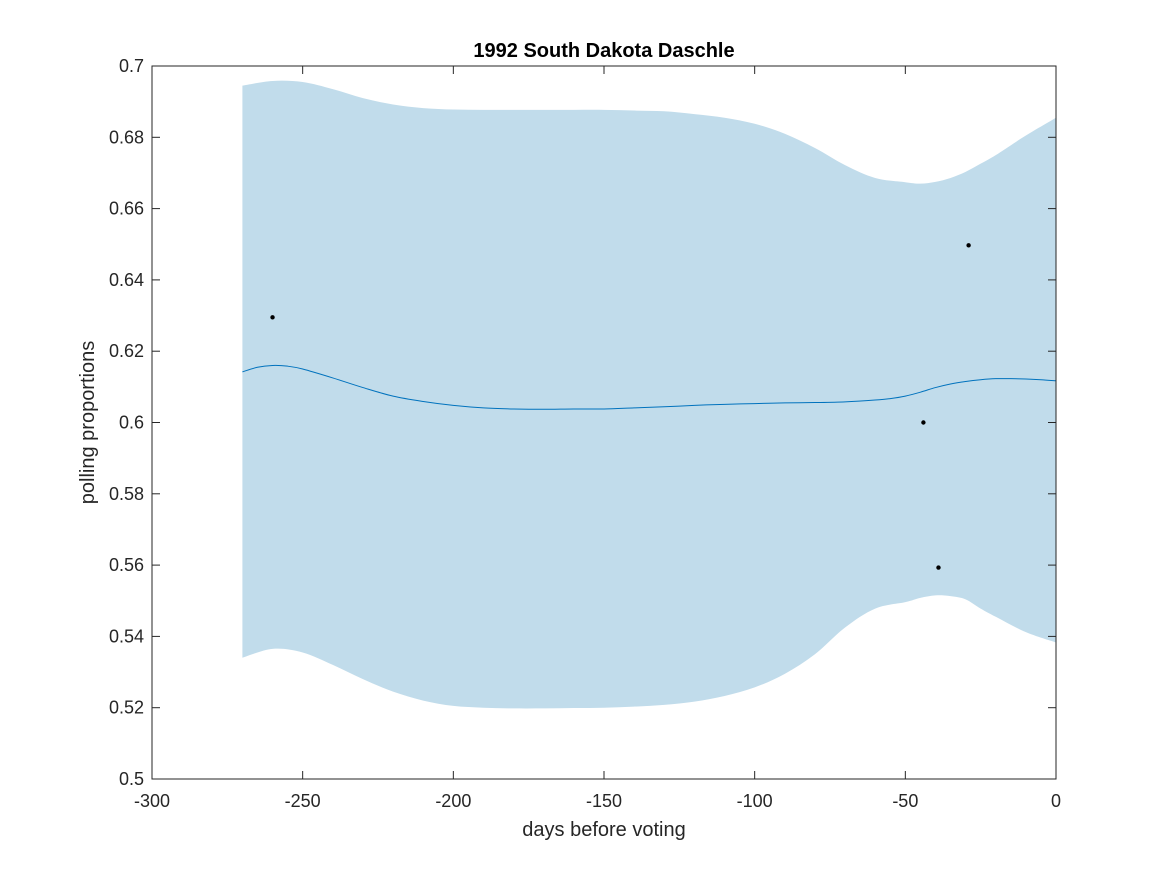  What do you see at coordinates (126, 351) in the screenshot?
I see `y-tick-label: 0.62` at bounding box center [126, 351].